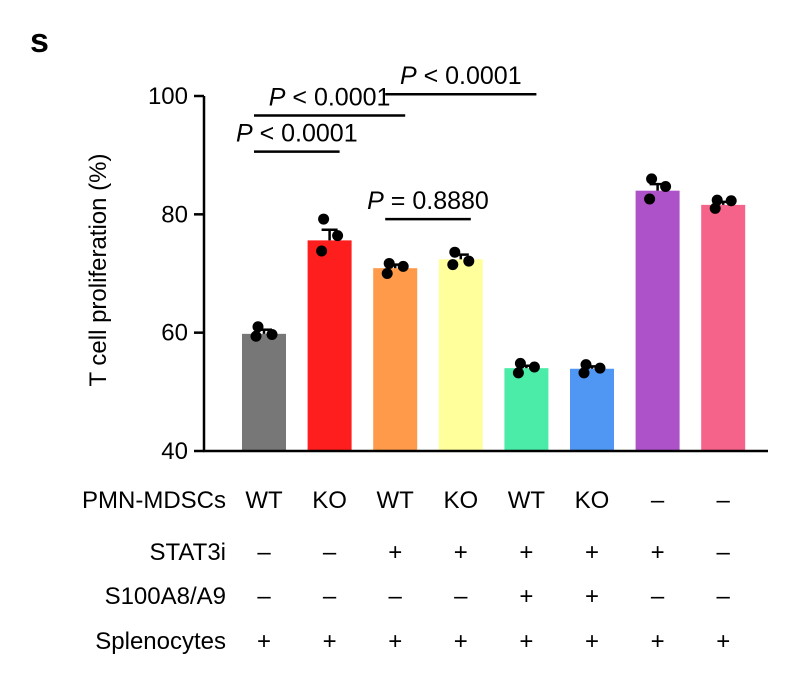  I want to click on table-cell-2-5: +, so click(526, 552).